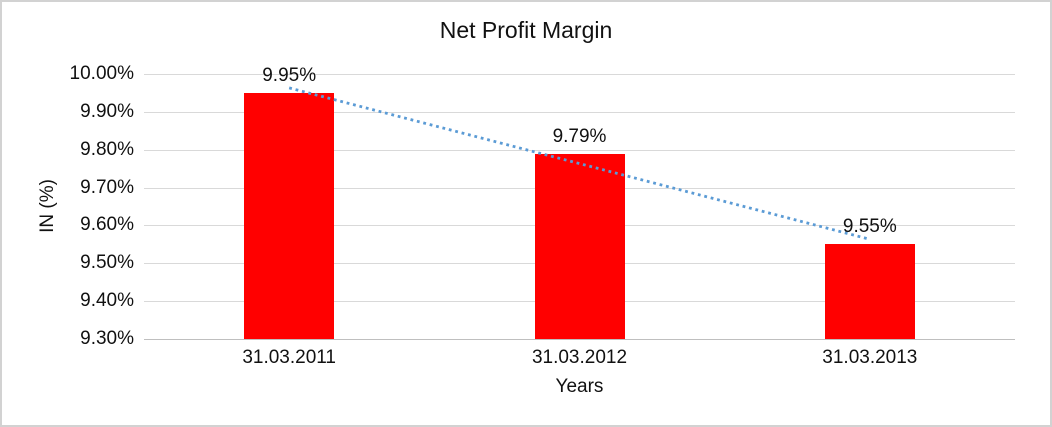  Describe the element at coordinates (107, 225) in the screenshot. I see `y-tick-label: 9.60%` at that location.